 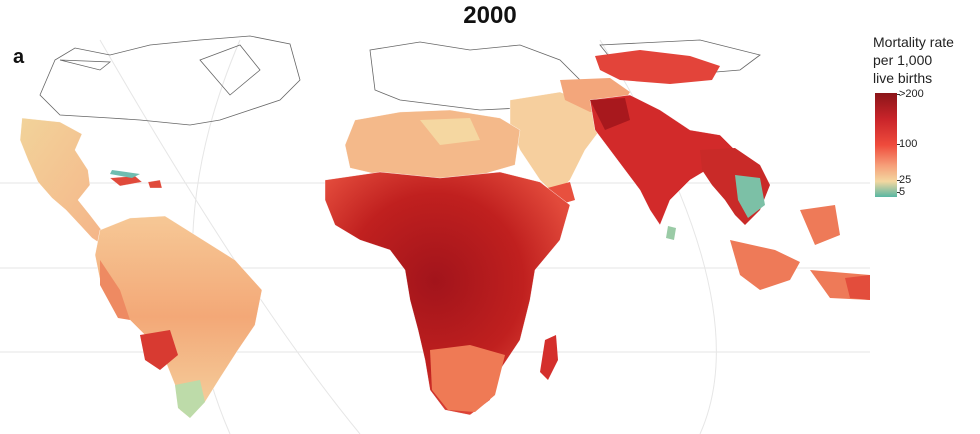 I want to click on legend-title-line-3: live births, so click(x=903, y=78).